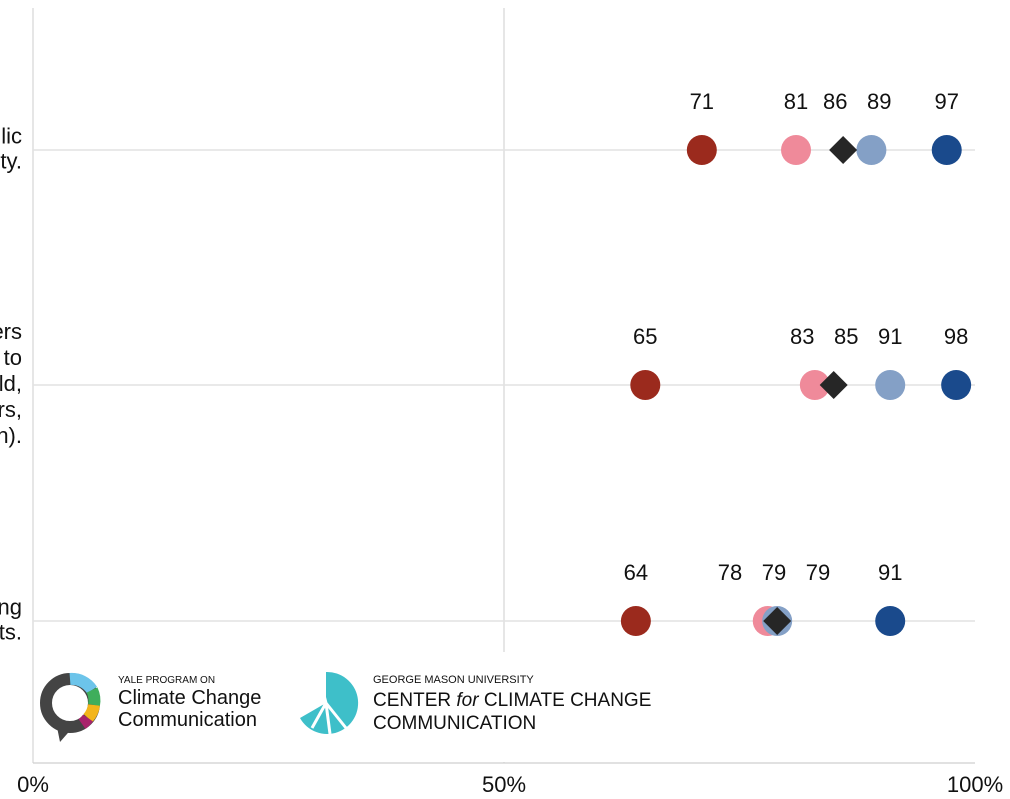 This screenshot has width=1010, height=799. I want to click on gmu-rays, so click(321, 703).